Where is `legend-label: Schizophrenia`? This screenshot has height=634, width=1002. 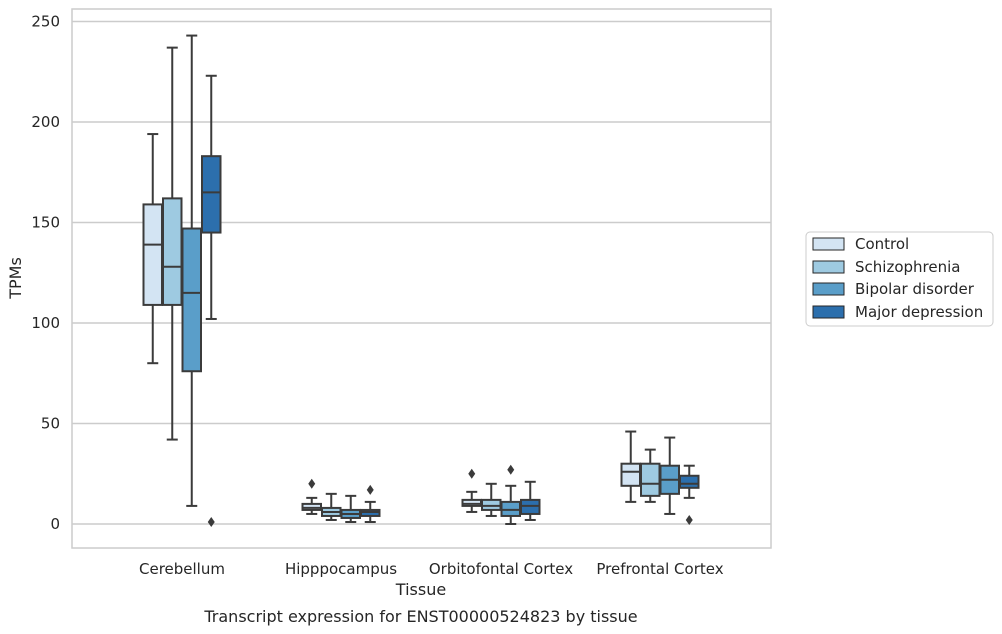 legend-label: Schizophrenia is located at coordinates (907, 267).